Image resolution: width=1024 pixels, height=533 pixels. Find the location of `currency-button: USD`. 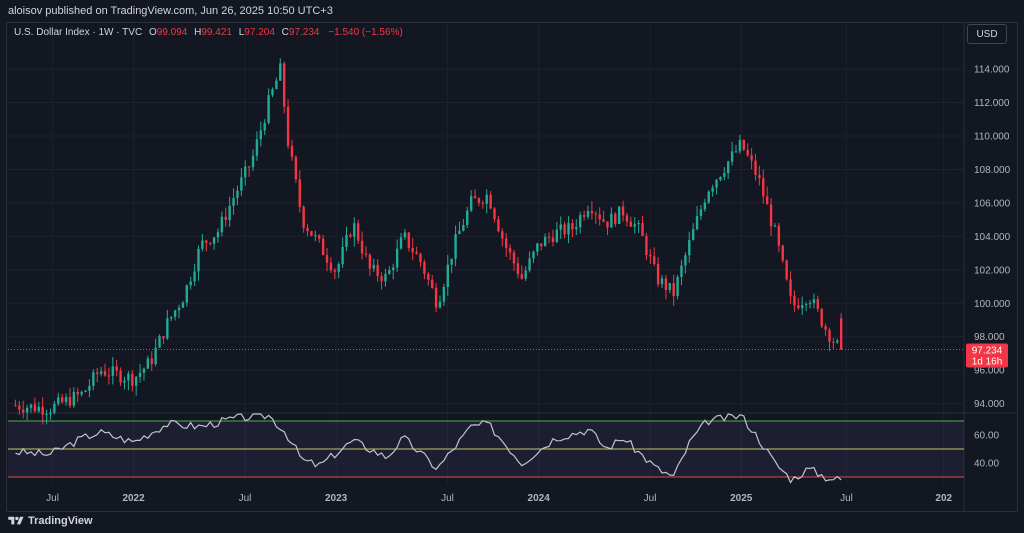

currency-button: USD is located at coordinates (987, 34).